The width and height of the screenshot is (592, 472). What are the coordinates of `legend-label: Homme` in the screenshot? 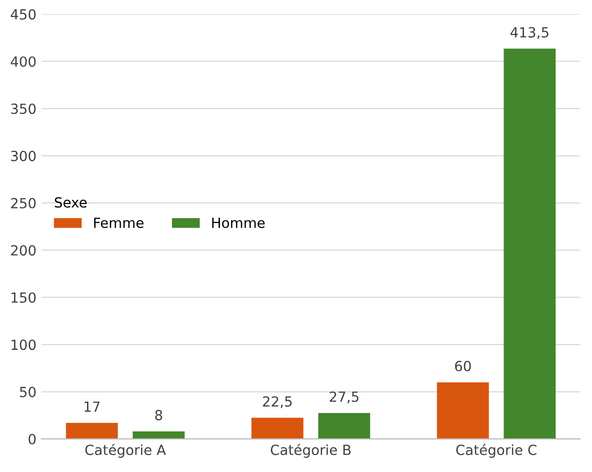 It's located at (238, 223).